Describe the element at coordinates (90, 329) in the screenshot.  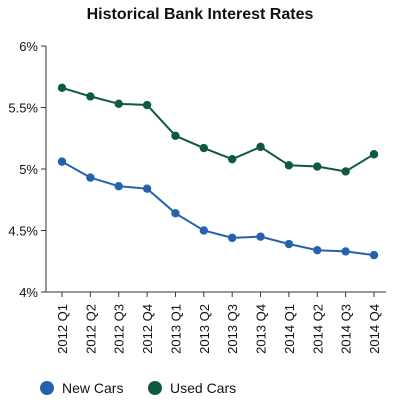
I see `x-tick-label: 2012 Q2` at that location.